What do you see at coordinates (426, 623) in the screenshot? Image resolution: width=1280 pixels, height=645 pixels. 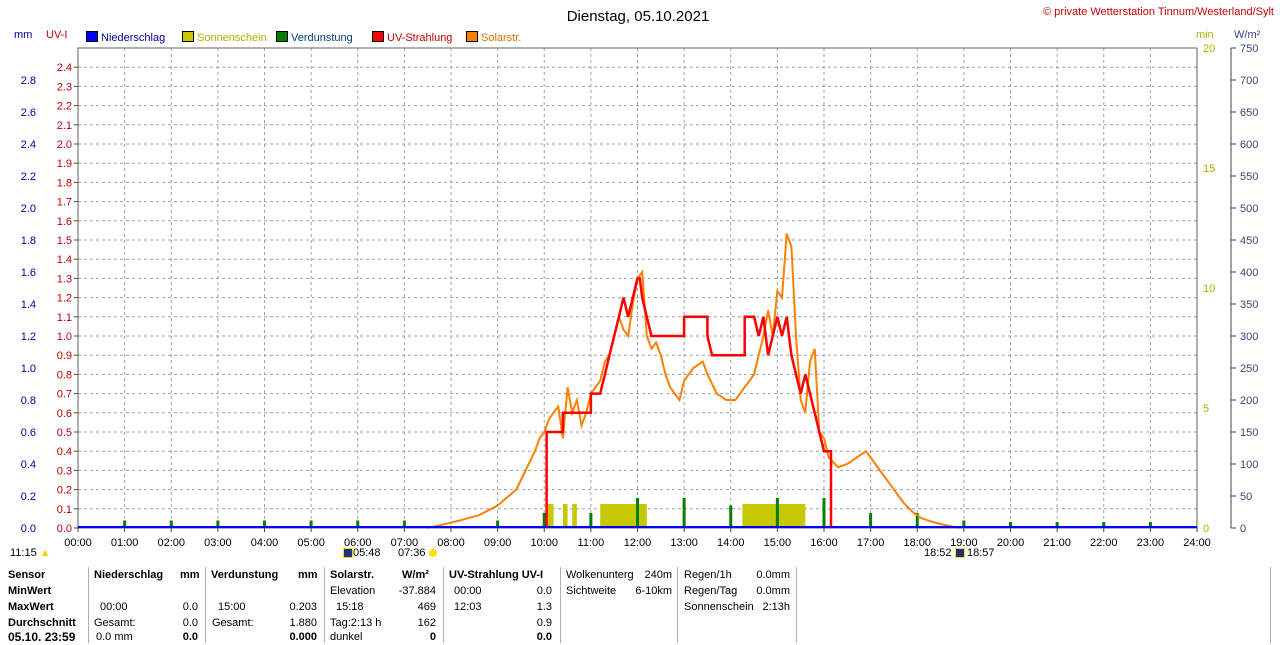 I see `solar-tag-value: 162` at bounding box center [426, 623].